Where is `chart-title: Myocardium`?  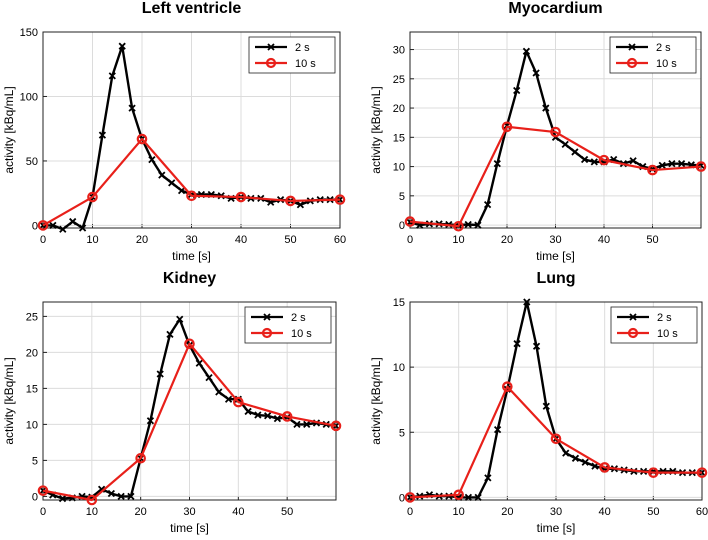
chart-title: Myocardium is located at coordinates (555, 8).